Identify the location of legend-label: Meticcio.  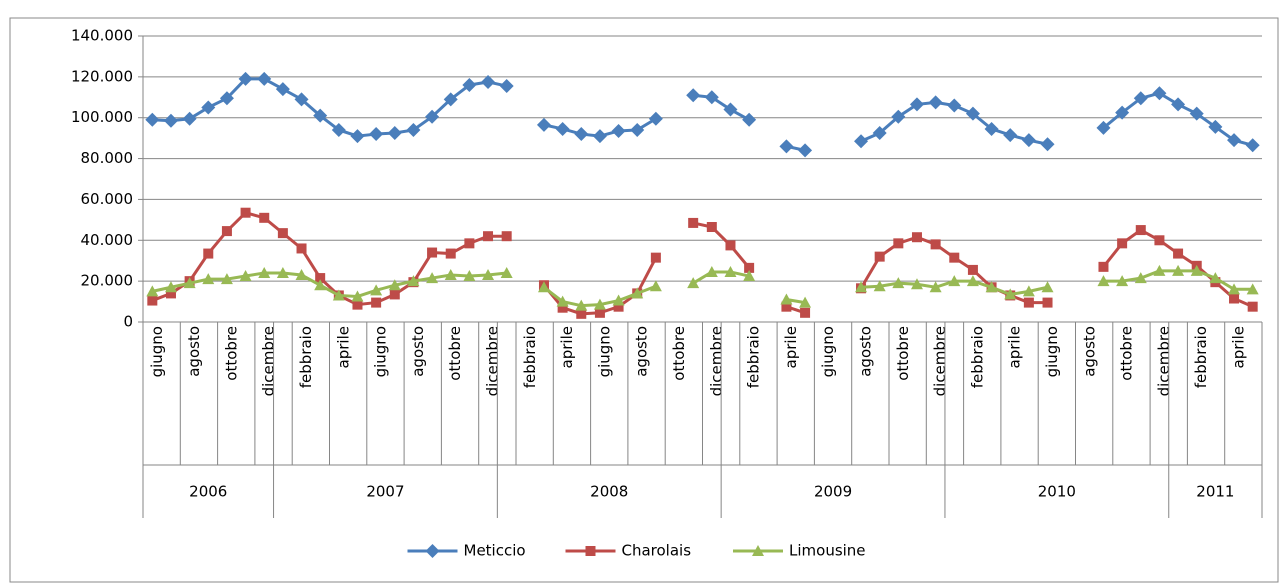
(495, 551).